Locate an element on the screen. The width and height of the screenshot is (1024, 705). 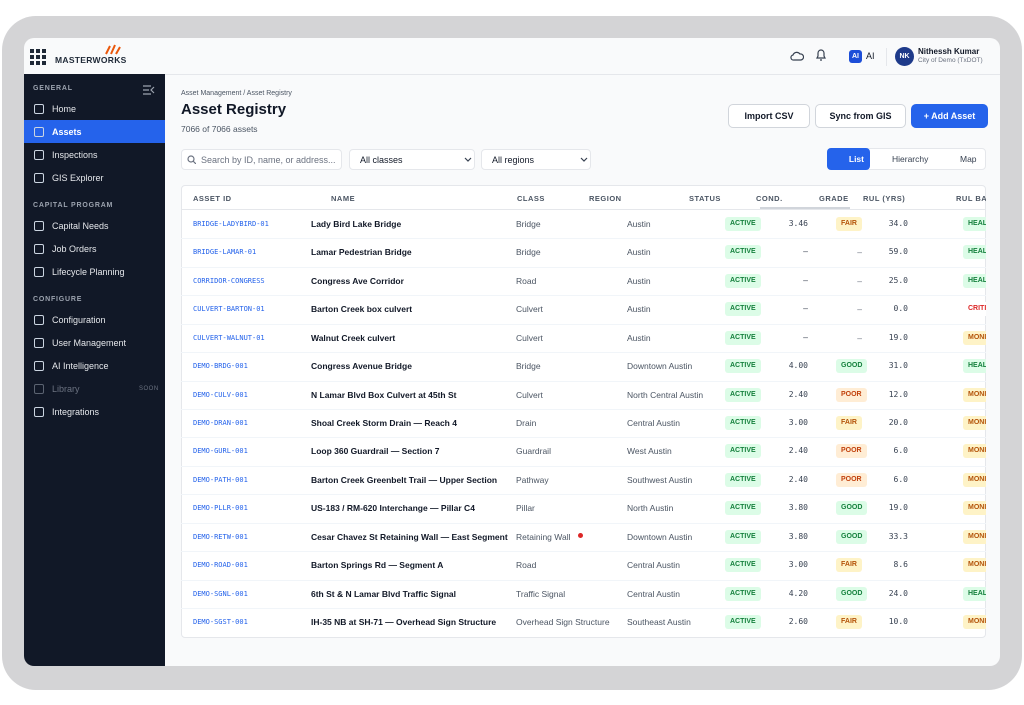
topbar-border is located at coordinates (512, 74).